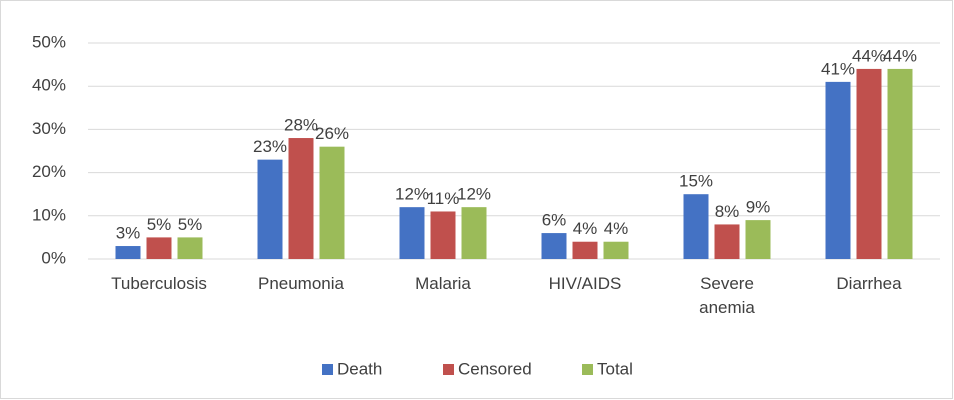  Describe the element at coordinates (300, 283) in the screenshot. I see `x-tick-label: Pneumonia` at that location.